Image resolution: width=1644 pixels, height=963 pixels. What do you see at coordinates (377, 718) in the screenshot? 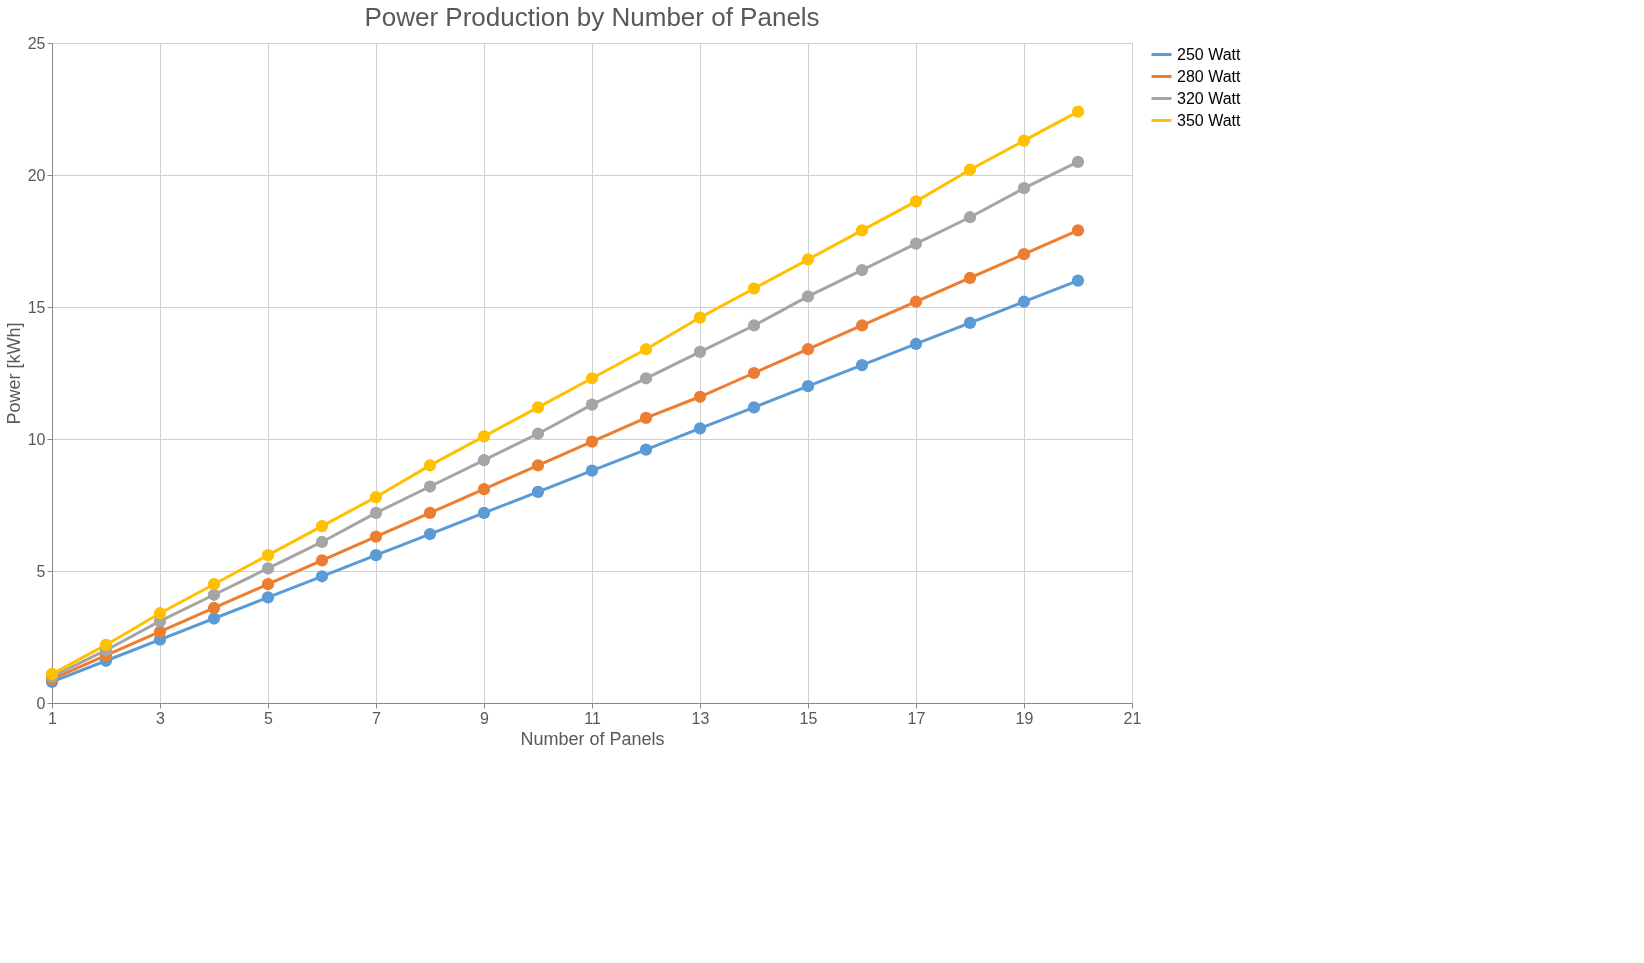
I see `x-tick-label: 7` at bounding box center [377, 718].